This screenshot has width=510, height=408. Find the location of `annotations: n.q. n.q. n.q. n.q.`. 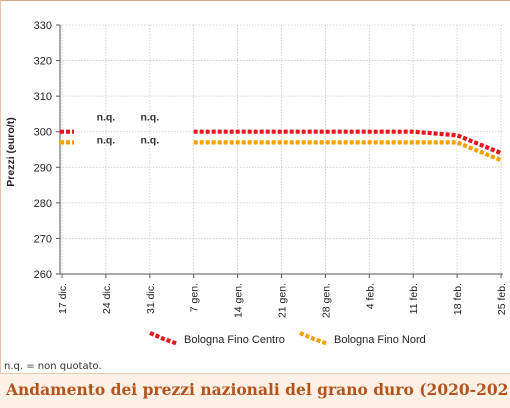

annotations: n.q. n.q. n.q. n.q. is located at coordinates (128, 128).